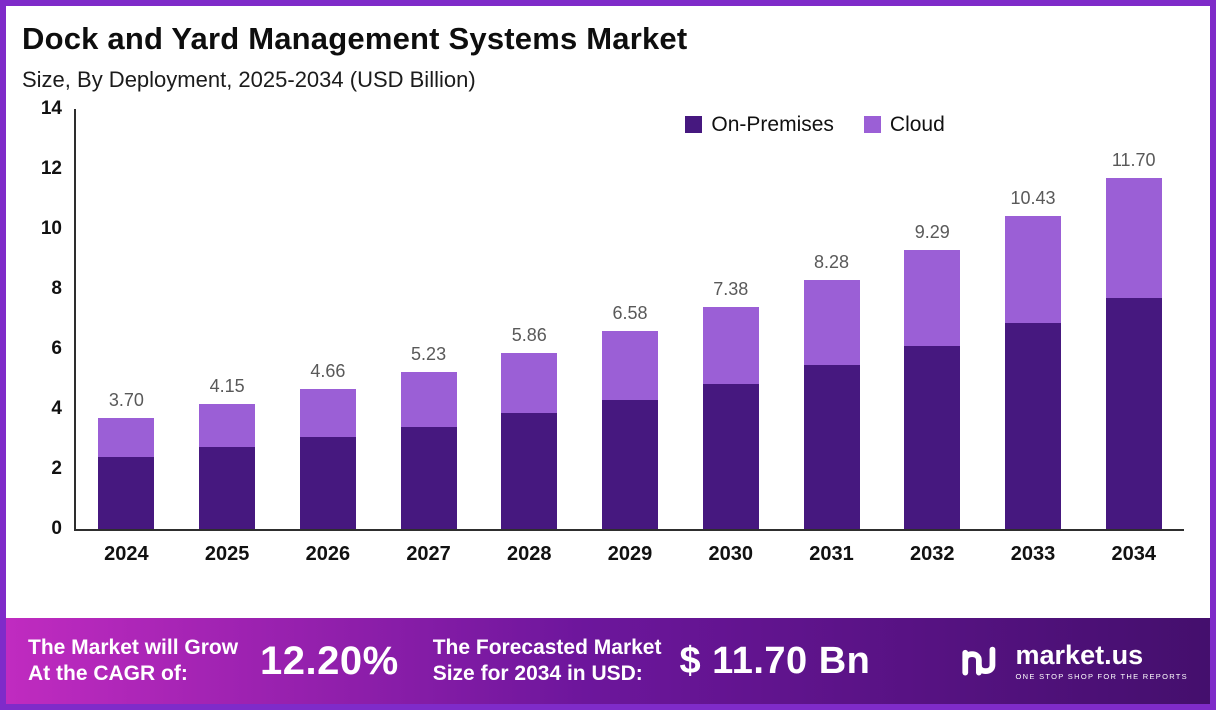  What do you see at coordinates (1133, 159) in the screenshot?
I see `bar-value-label: 11.70` at bounding box center [1133, 159].